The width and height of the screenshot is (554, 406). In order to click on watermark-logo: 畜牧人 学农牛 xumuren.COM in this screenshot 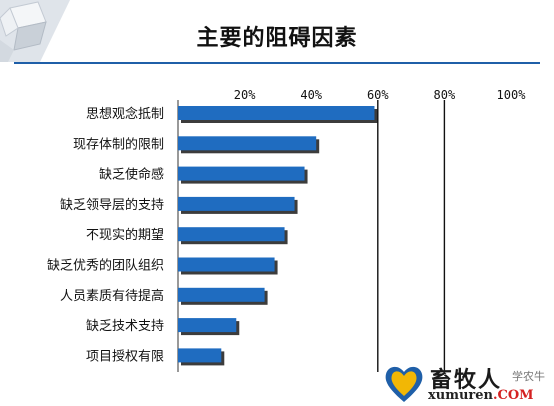, I will do `click(467, 383)`.